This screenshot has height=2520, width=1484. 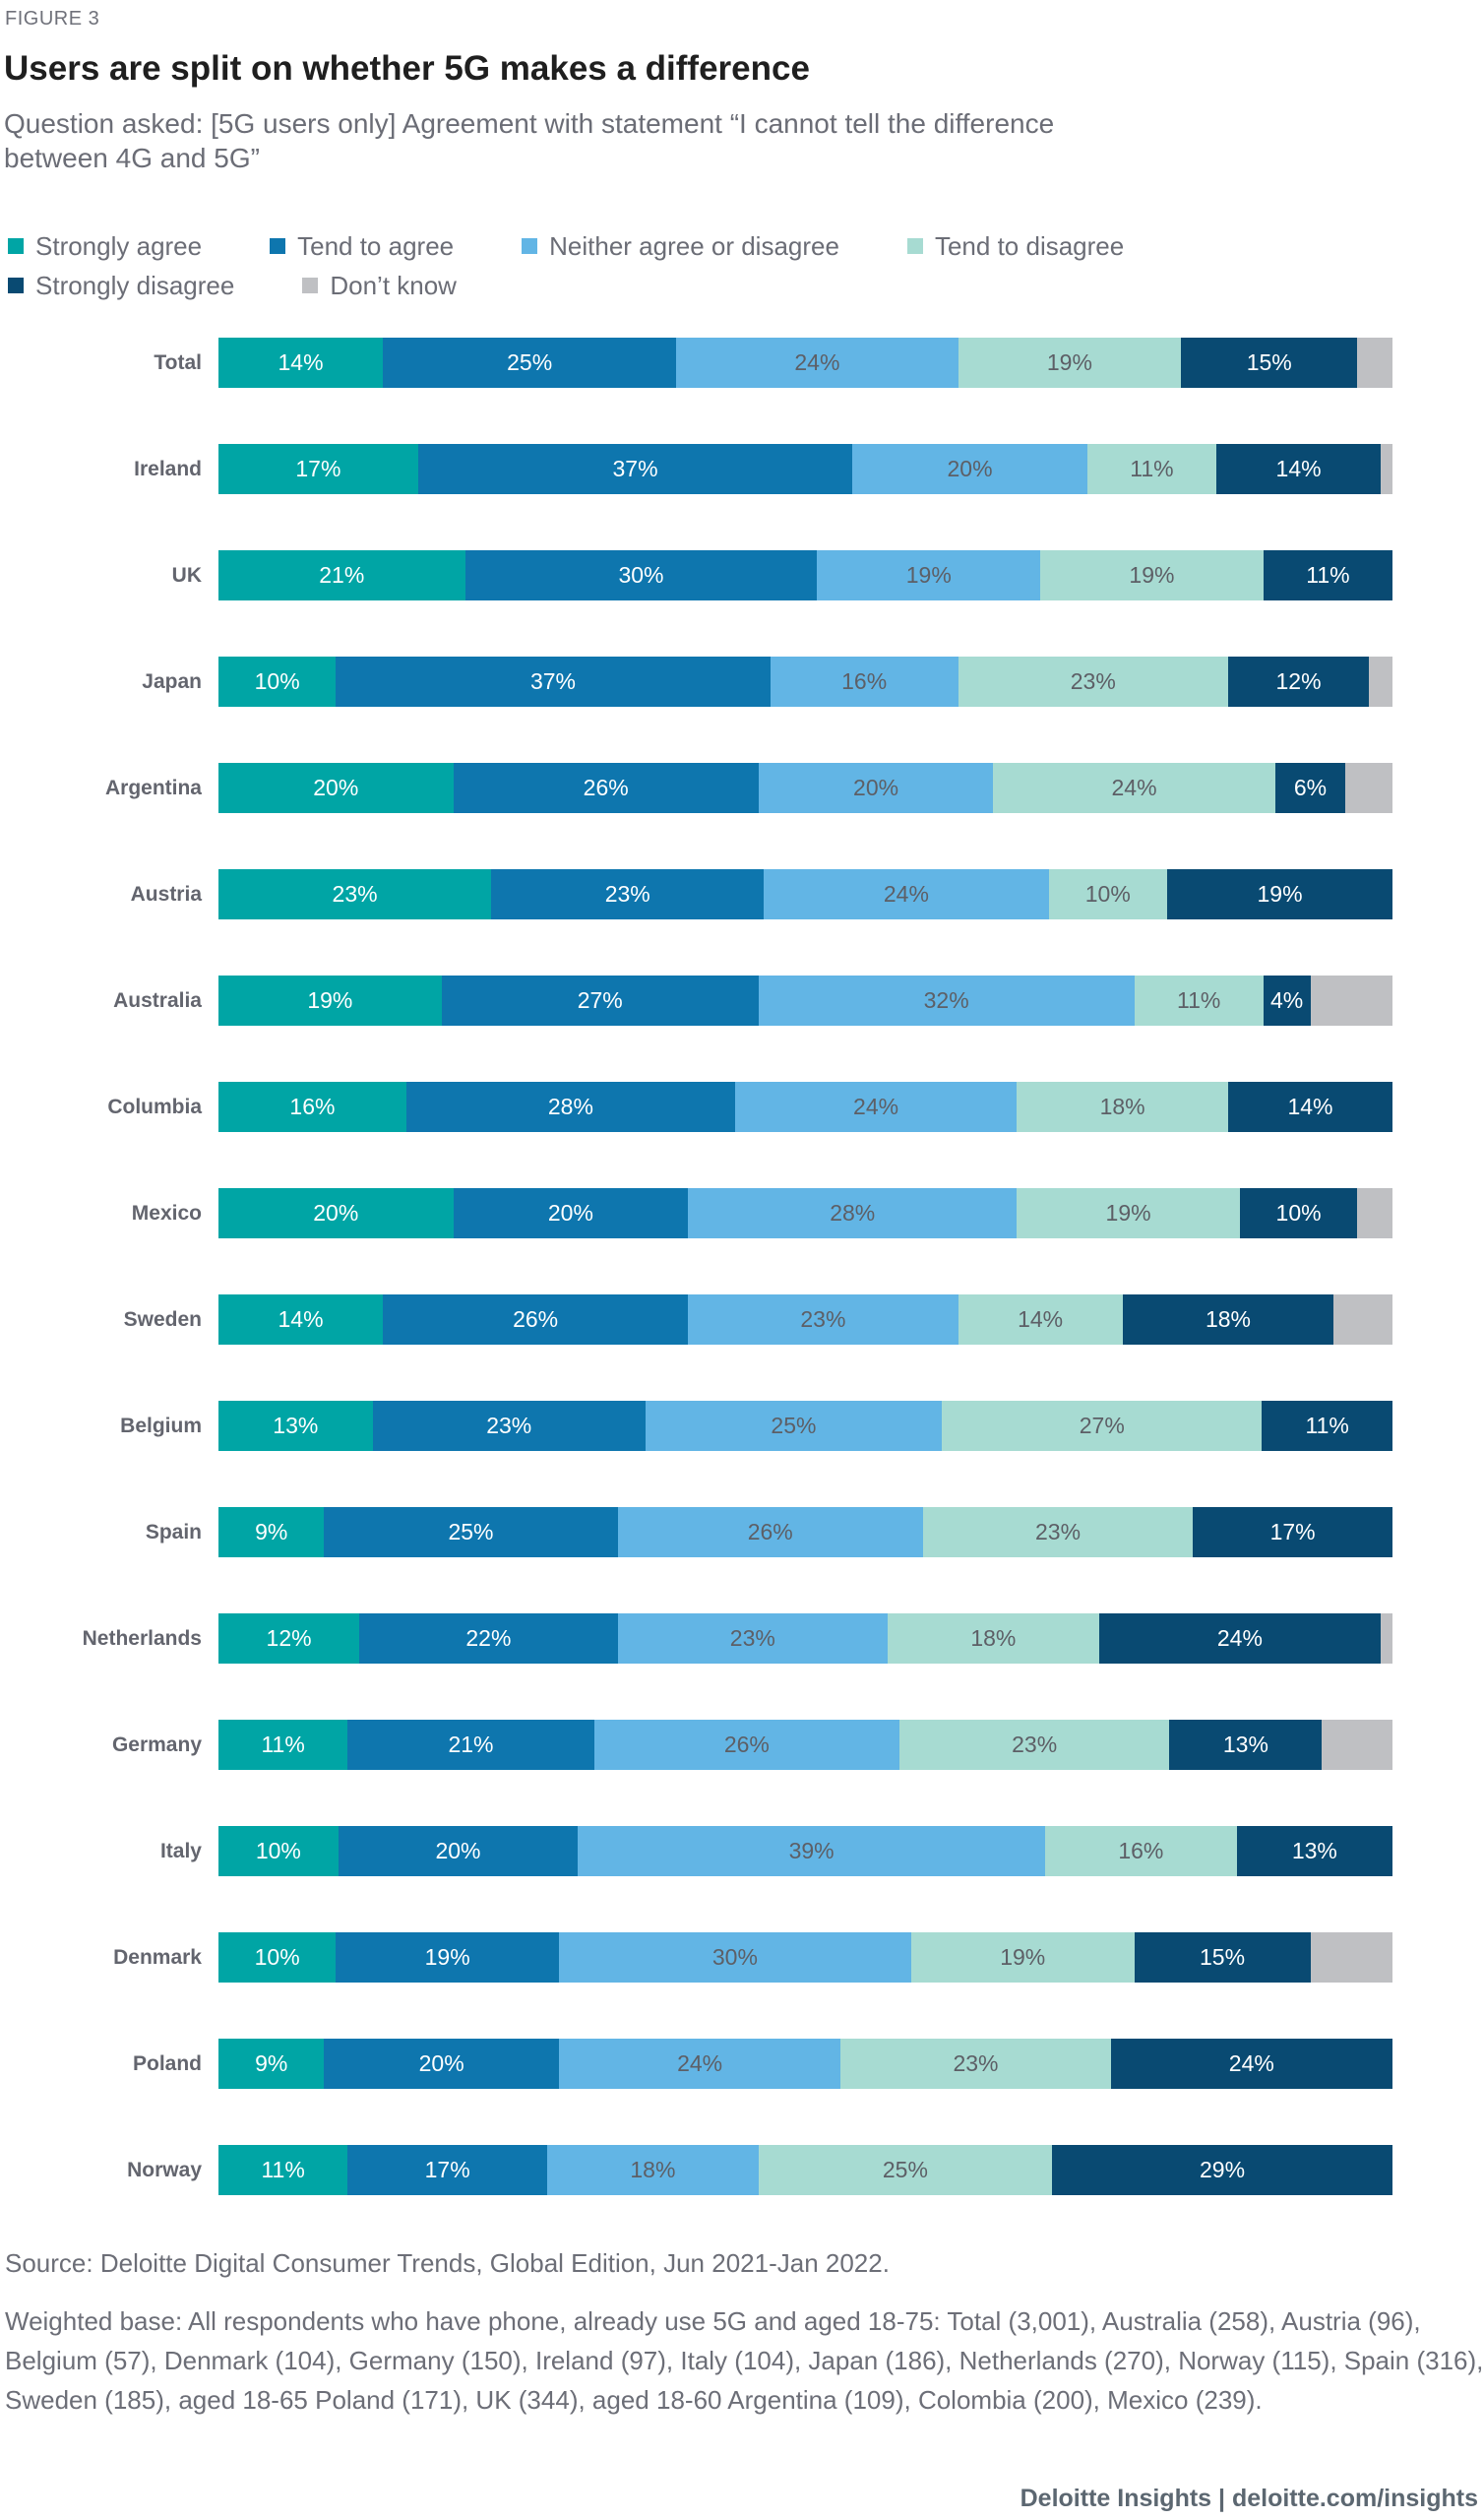 What do you see at coordinates (812, 1851) in the screenshot?
I see `bar-segment: 39%` at bounding box center [812, 1851].